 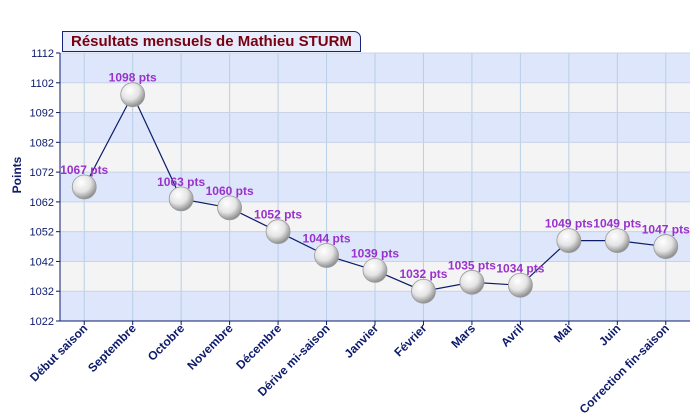 What do you see at coordinates (278, 215) in the screenshot?
I see `data-label: 1052 pts` at bounding box center [278, 215].